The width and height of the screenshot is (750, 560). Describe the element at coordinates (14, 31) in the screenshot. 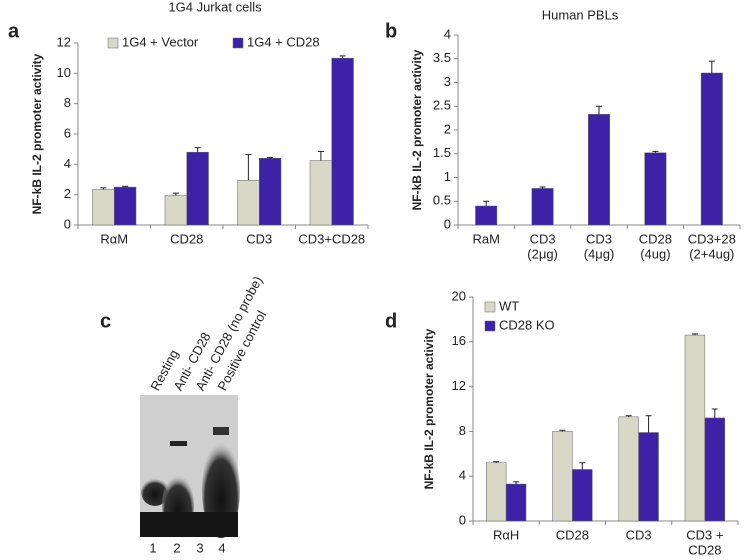

I see `panel-letter: a` at that location.